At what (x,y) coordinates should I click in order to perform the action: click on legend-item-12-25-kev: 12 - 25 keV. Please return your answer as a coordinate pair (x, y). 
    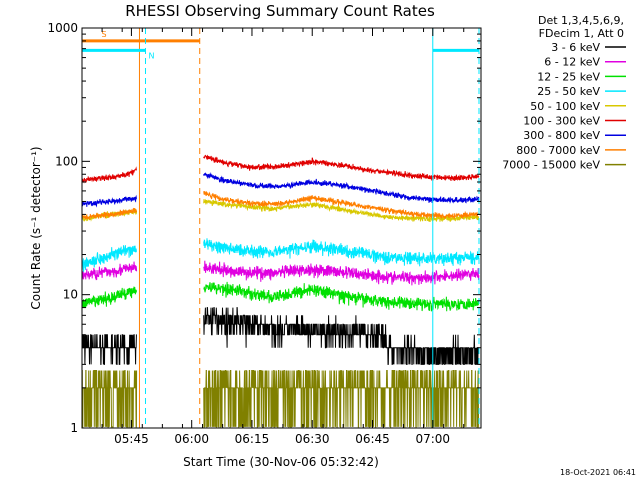
    Looking at the image, I should click on (581, 76).